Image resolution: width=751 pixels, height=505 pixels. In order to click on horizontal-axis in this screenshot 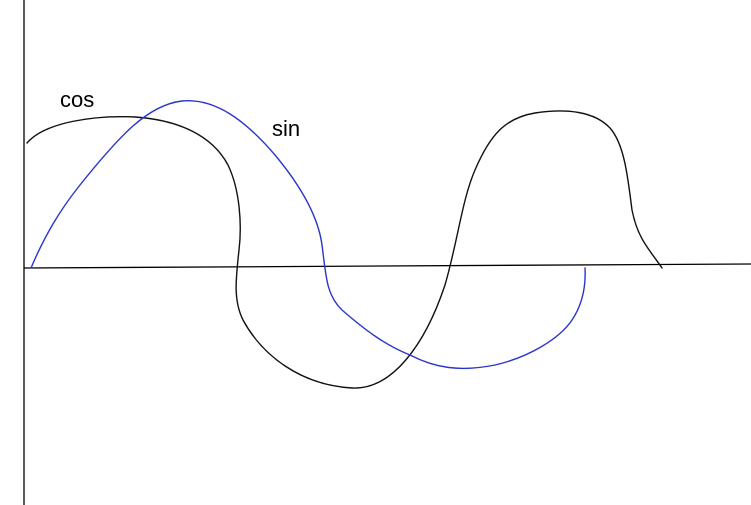, I will do `click(387, 266)`.